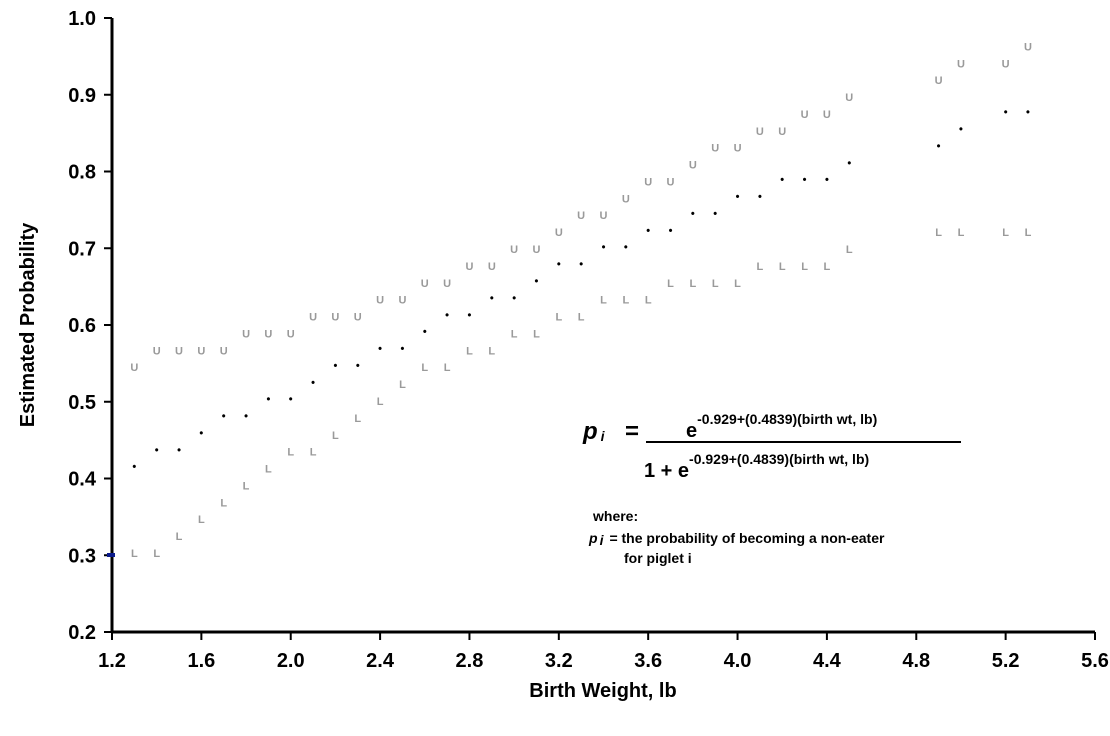 This screenshot has height=736, width=1110. Describe the element at coordinates (82, 633) in the screenshot. I see `y-tick-label: 0.2` at that location.